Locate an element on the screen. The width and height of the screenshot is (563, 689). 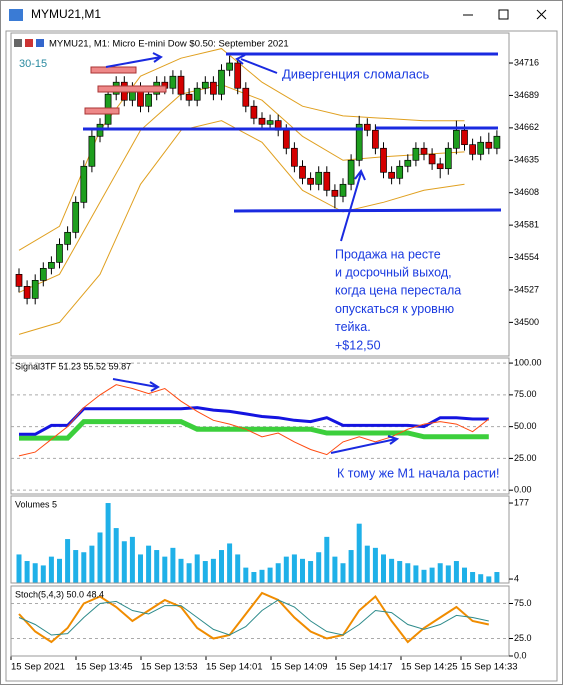
y-tick-label: 34662 is located at coordinates (526, 127).